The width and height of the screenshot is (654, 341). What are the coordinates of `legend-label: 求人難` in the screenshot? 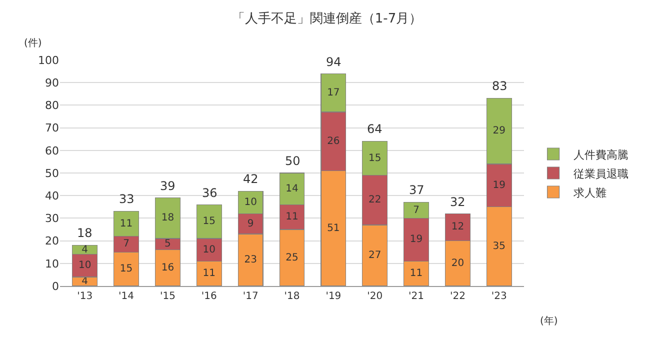 It's located at (589, 193).